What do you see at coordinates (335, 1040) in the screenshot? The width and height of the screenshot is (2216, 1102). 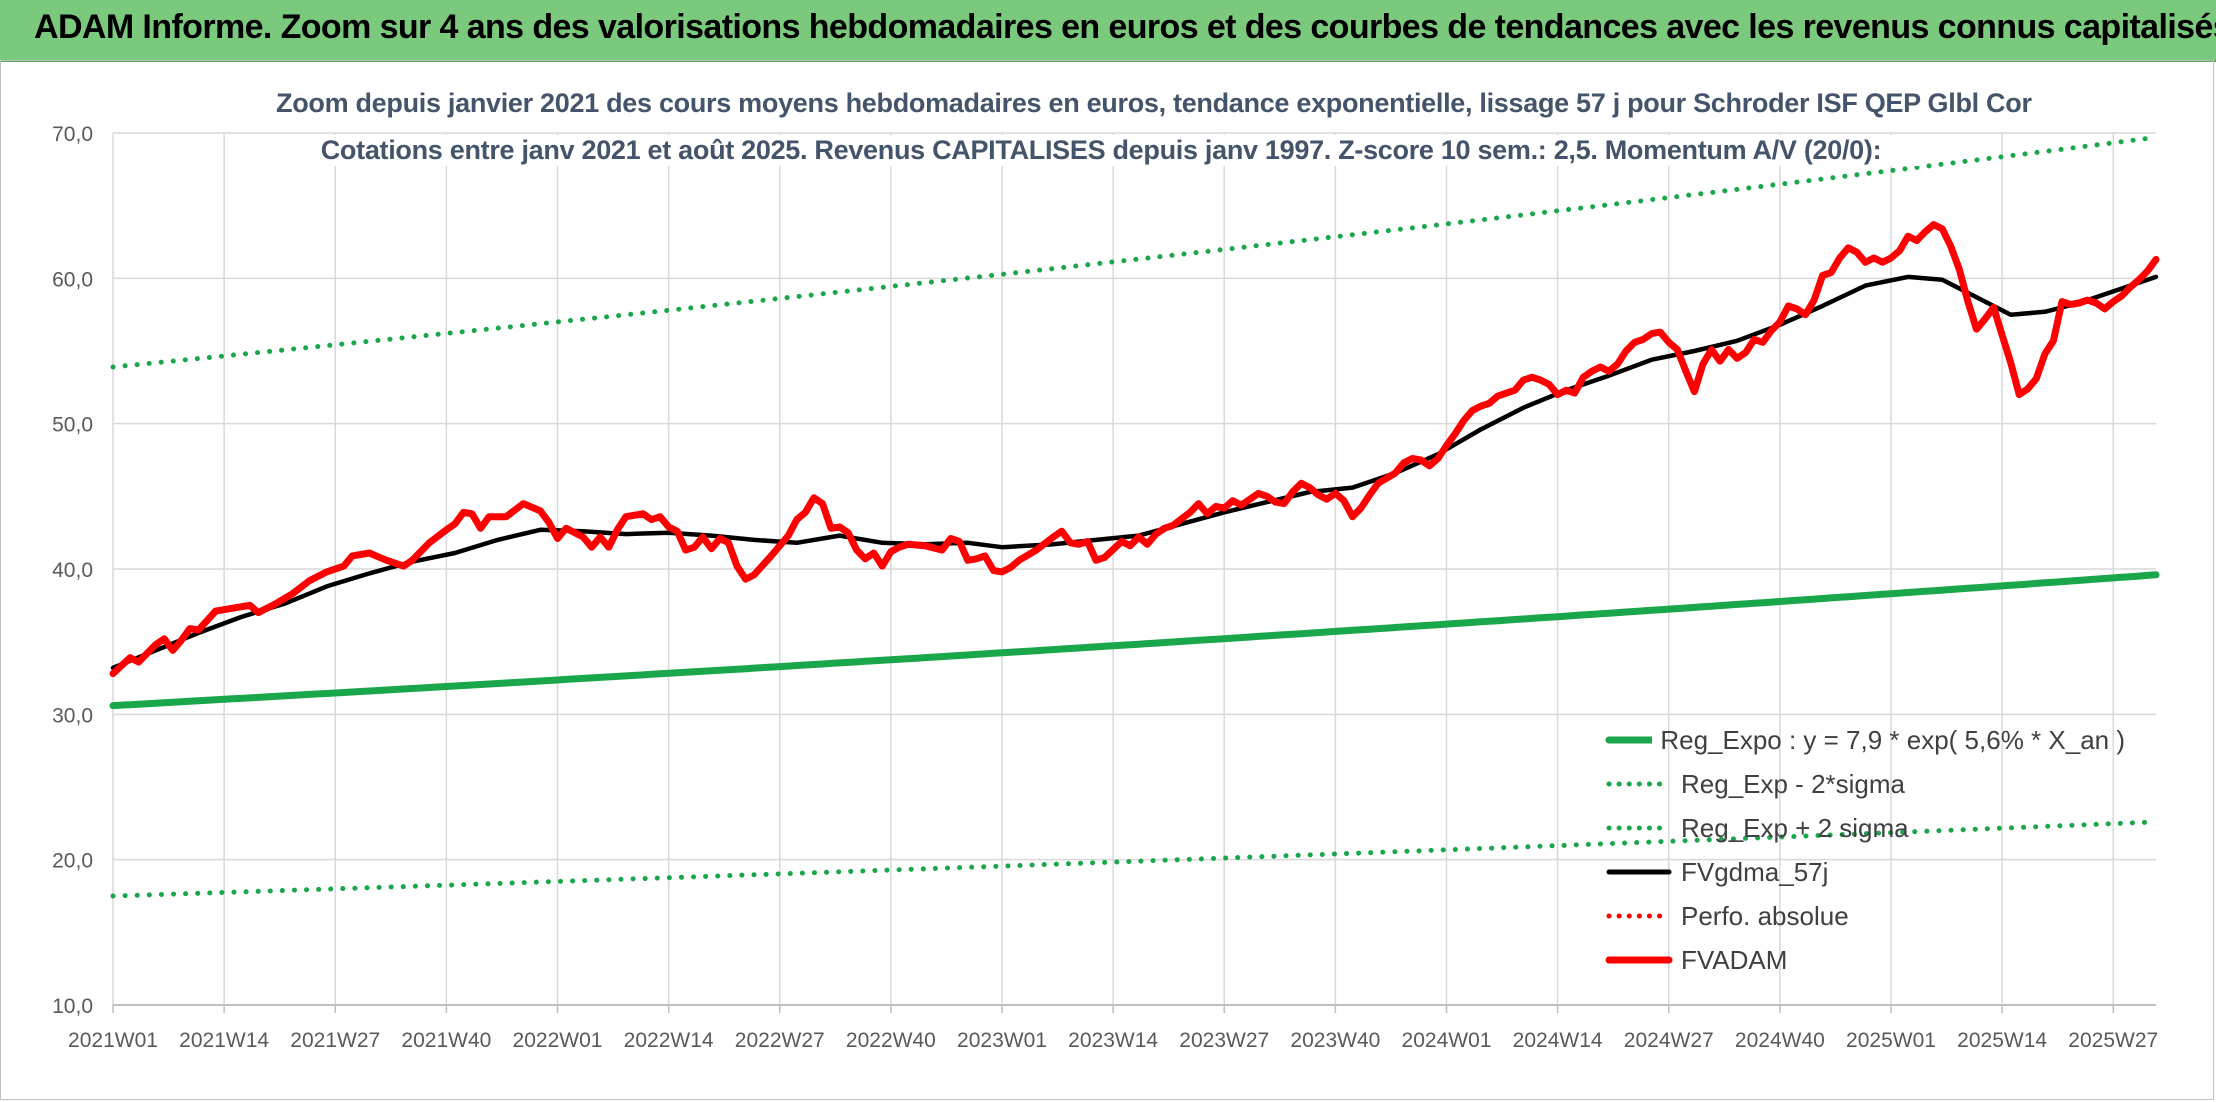 I see `x-tick-label: 2021W27` at bounding box center [335, 1040].